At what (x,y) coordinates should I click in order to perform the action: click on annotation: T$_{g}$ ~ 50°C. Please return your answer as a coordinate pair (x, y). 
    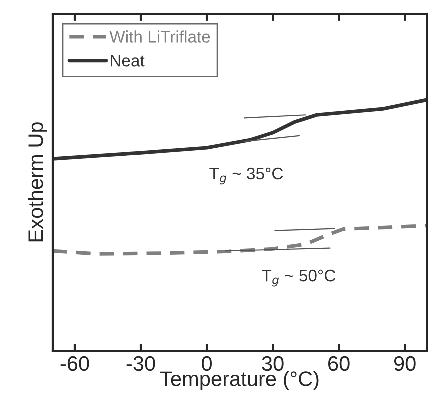
    Looking at the image, I should click on (299, 278).